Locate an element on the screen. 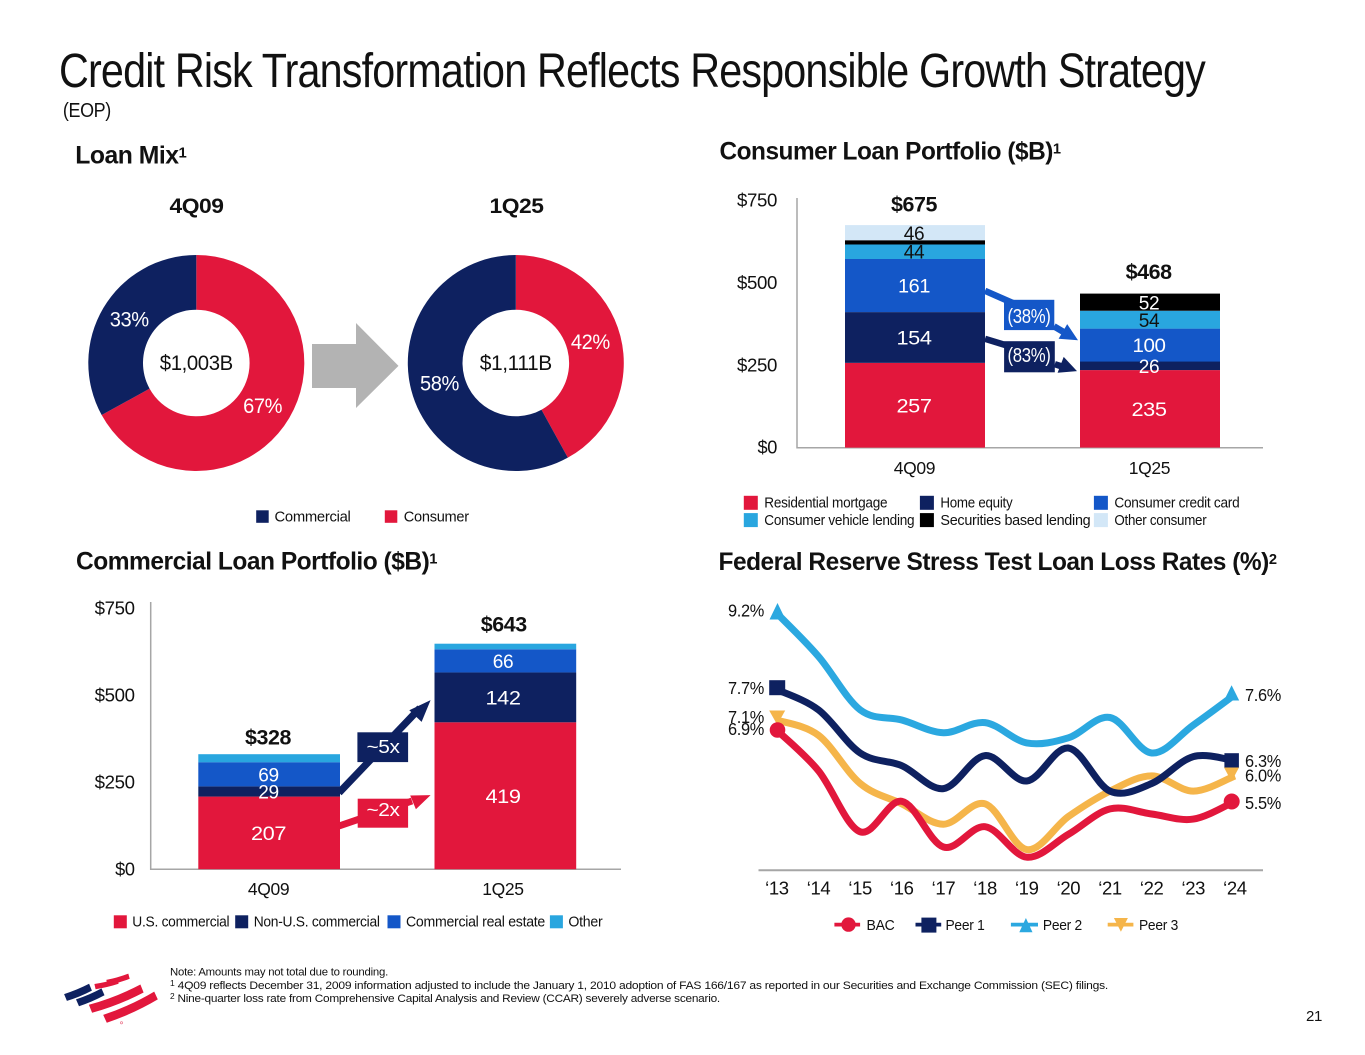 The height and width of the screenshot is (1055, 1365). svg-text: 5.5% is located at coordinates (1263, 803).